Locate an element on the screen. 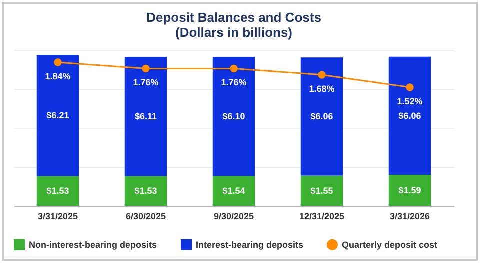 This screenshot has width=480, height=263. x-tick-label: 6/30/2025 is located at coordinates (146, 217).